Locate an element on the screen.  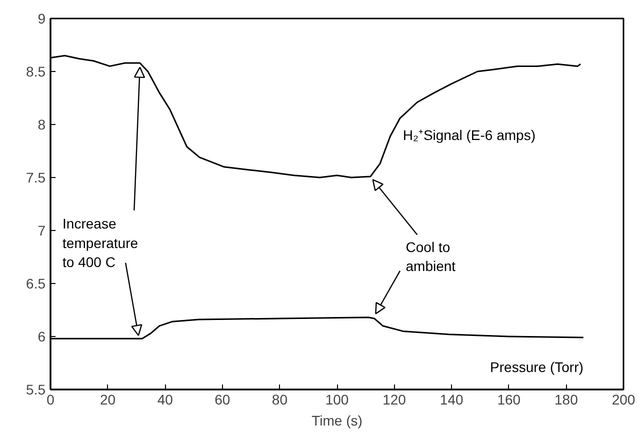
y-tick-label: 8.5 is located at coordinates (36, 72).